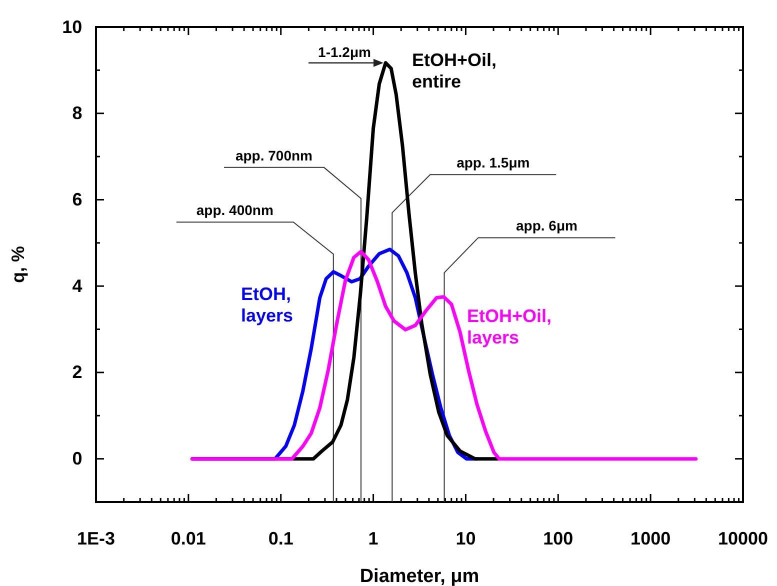 The width and height of the screenshot is (777, 586). Describe the element at coordinates (373, 538) in the screenshot. I see `x-tick-label: 1` at that location.